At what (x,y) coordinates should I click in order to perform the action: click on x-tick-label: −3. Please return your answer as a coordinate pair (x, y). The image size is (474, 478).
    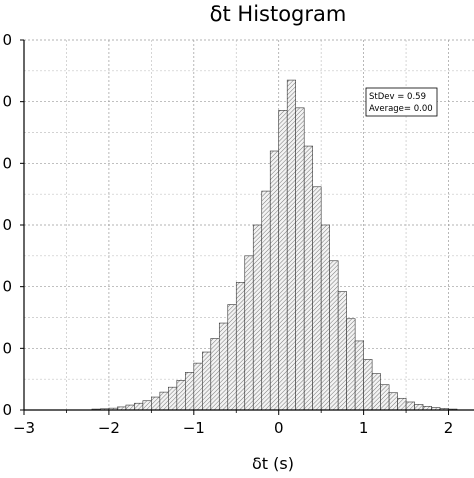
    Looking at the image, I should click on (24, 428).